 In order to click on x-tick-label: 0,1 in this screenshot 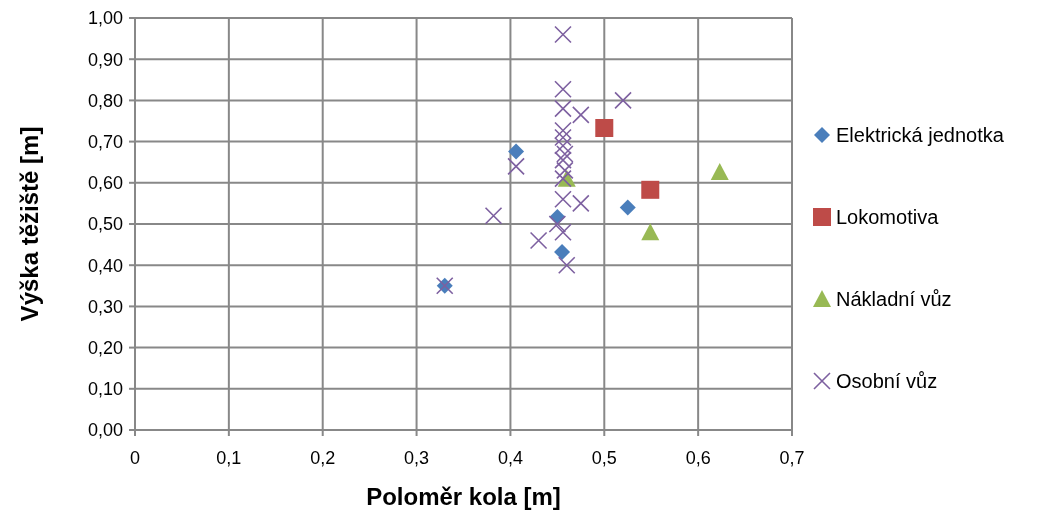, I will do `click(229, 458)`.